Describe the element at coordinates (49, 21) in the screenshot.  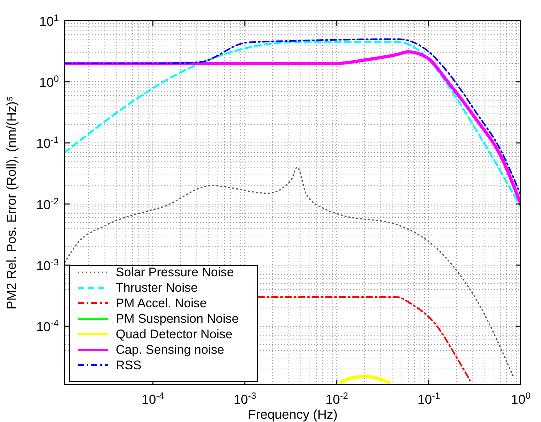
I see `y-tick-label: 10$^{1}$` at that location.